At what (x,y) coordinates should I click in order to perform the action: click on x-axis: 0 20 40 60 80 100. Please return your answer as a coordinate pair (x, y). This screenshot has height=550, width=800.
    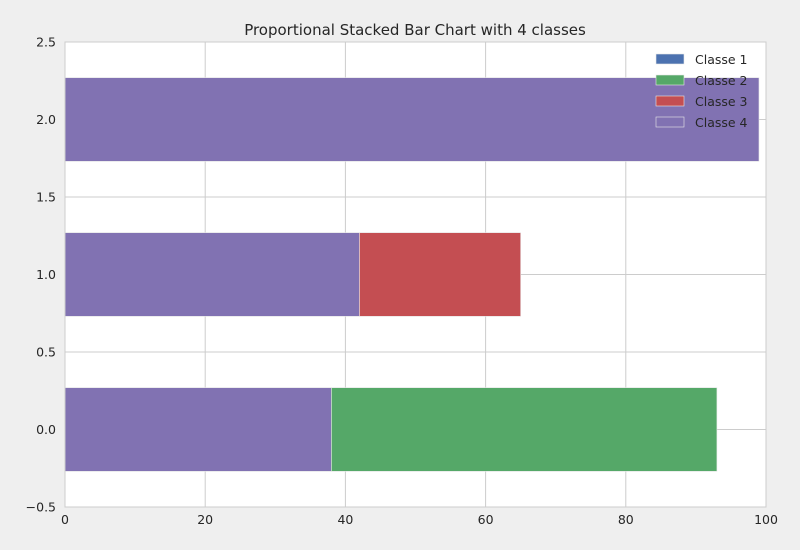
    Looking at the image, I should click on (419, 519).